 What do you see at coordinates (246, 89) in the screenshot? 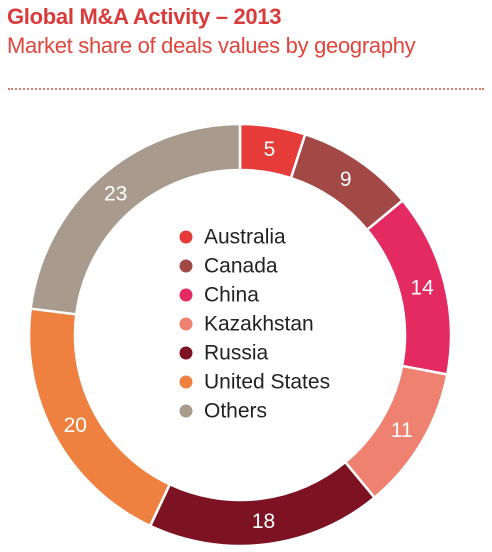
I see `title-divider` at bounding box center [246, 89].